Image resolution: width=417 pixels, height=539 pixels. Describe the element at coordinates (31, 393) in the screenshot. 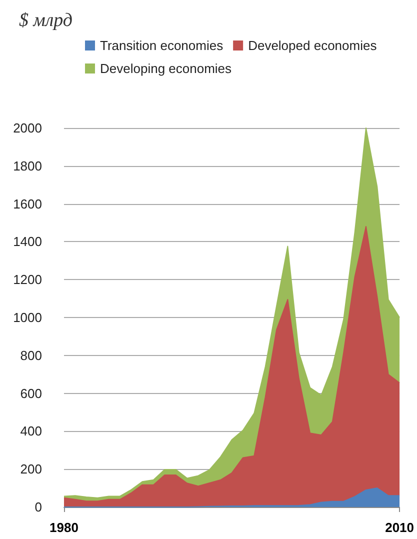

I see `y-tick-label: 600` at that location.